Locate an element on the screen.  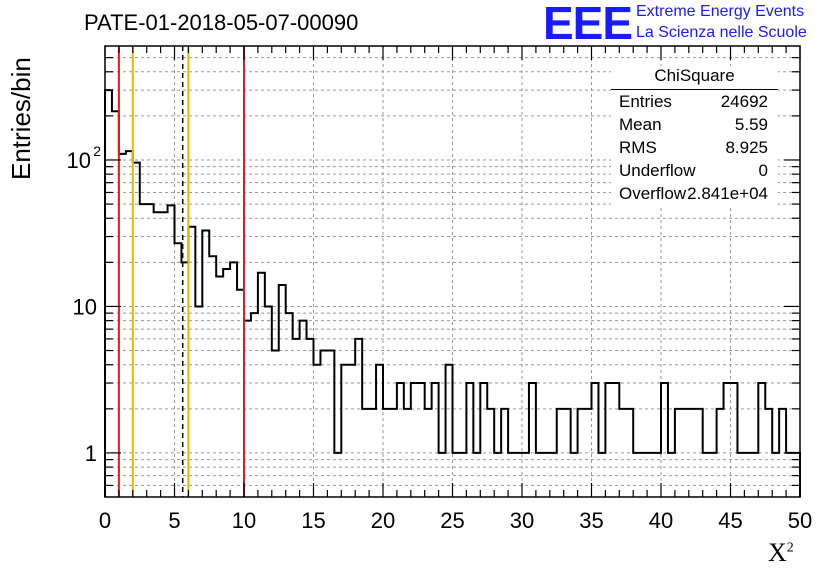
stats-row: Underflow 0 is located at coordinates (694, 170).